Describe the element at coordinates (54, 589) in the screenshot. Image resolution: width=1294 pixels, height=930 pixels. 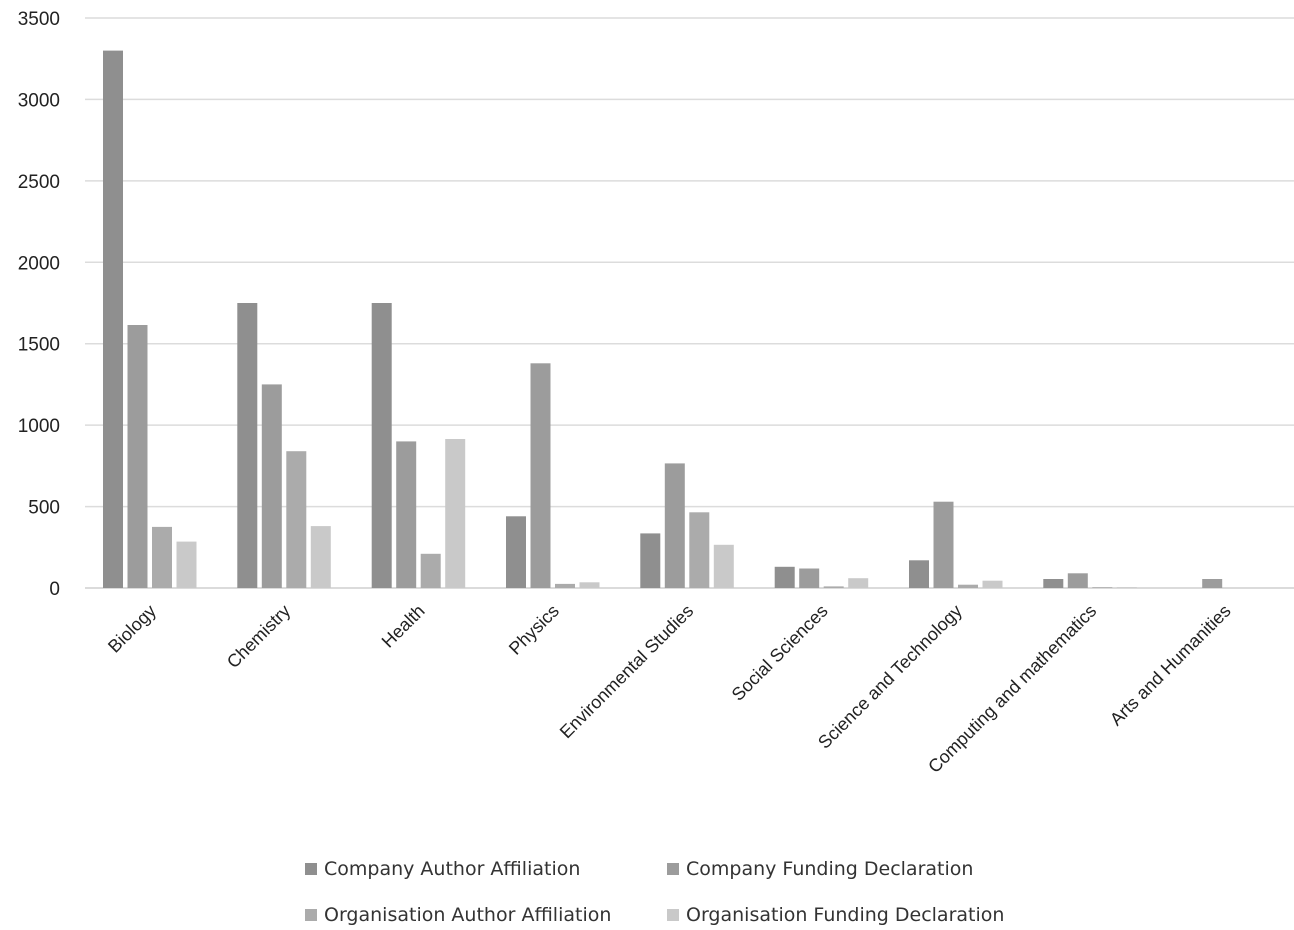
I see `y-tick-label: 0` at that location.